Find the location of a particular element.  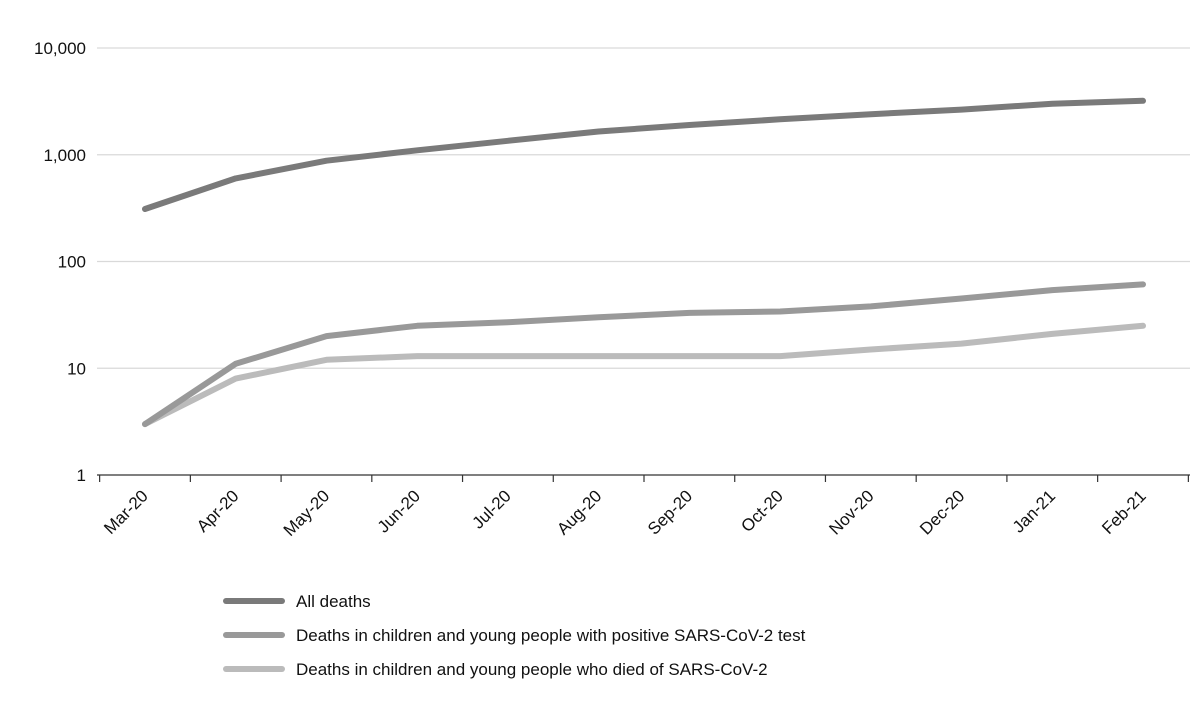

x-tick-label: Feb-21 is located at coordinates (1124, 512).